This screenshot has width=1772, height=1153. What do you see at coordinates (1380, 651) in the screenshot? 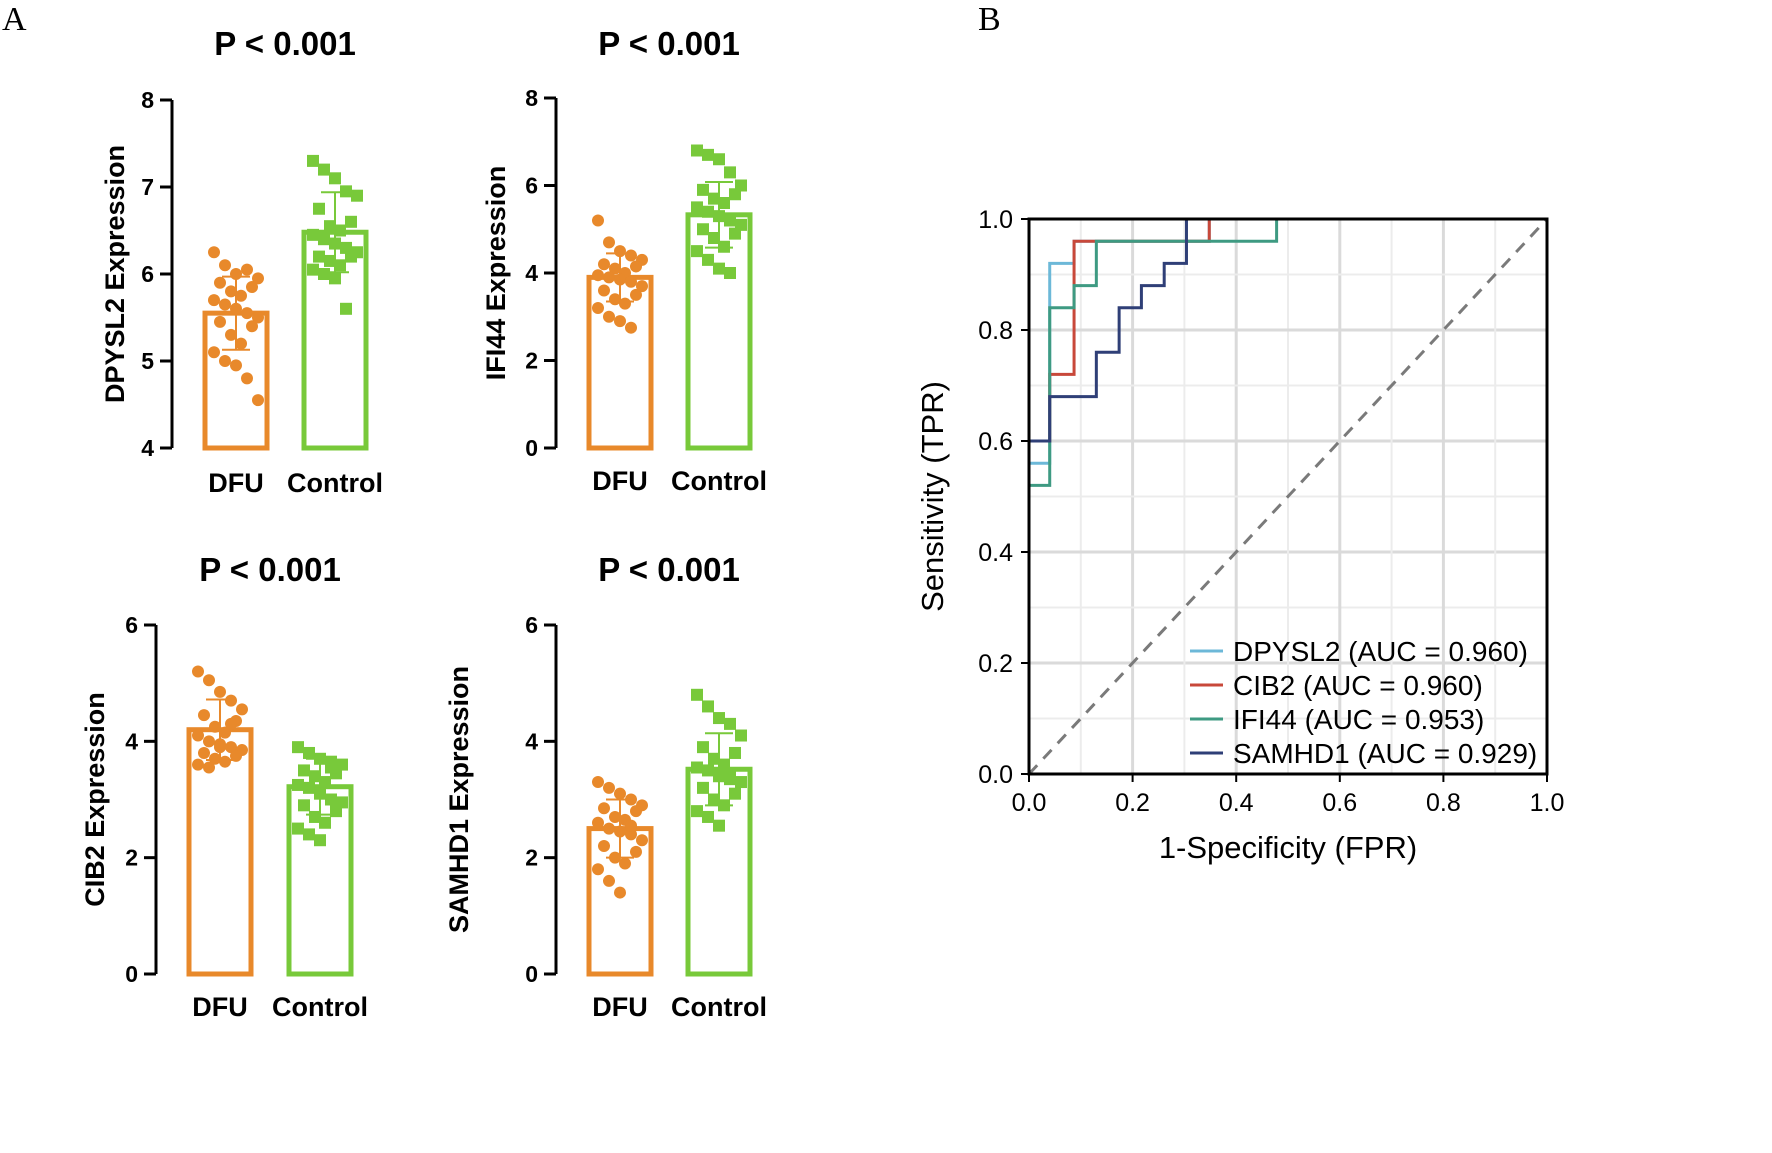
I see `legend-label: DPYSL2 (AUC = 0.960)` at bounding box center [1380, 651].